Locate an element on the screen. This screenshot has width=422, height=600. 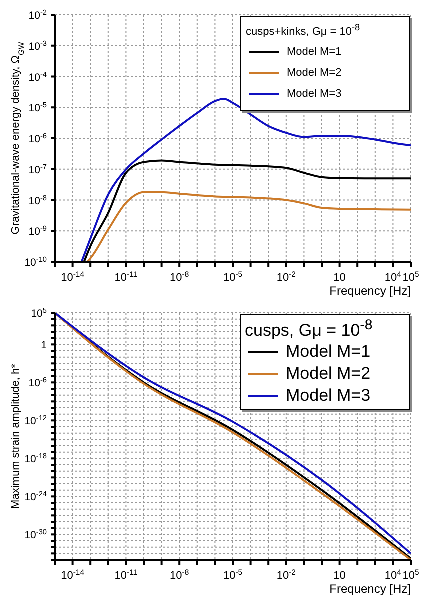
y-tick-label: 10$^{-30}$ is located at coordinates (35, 534).